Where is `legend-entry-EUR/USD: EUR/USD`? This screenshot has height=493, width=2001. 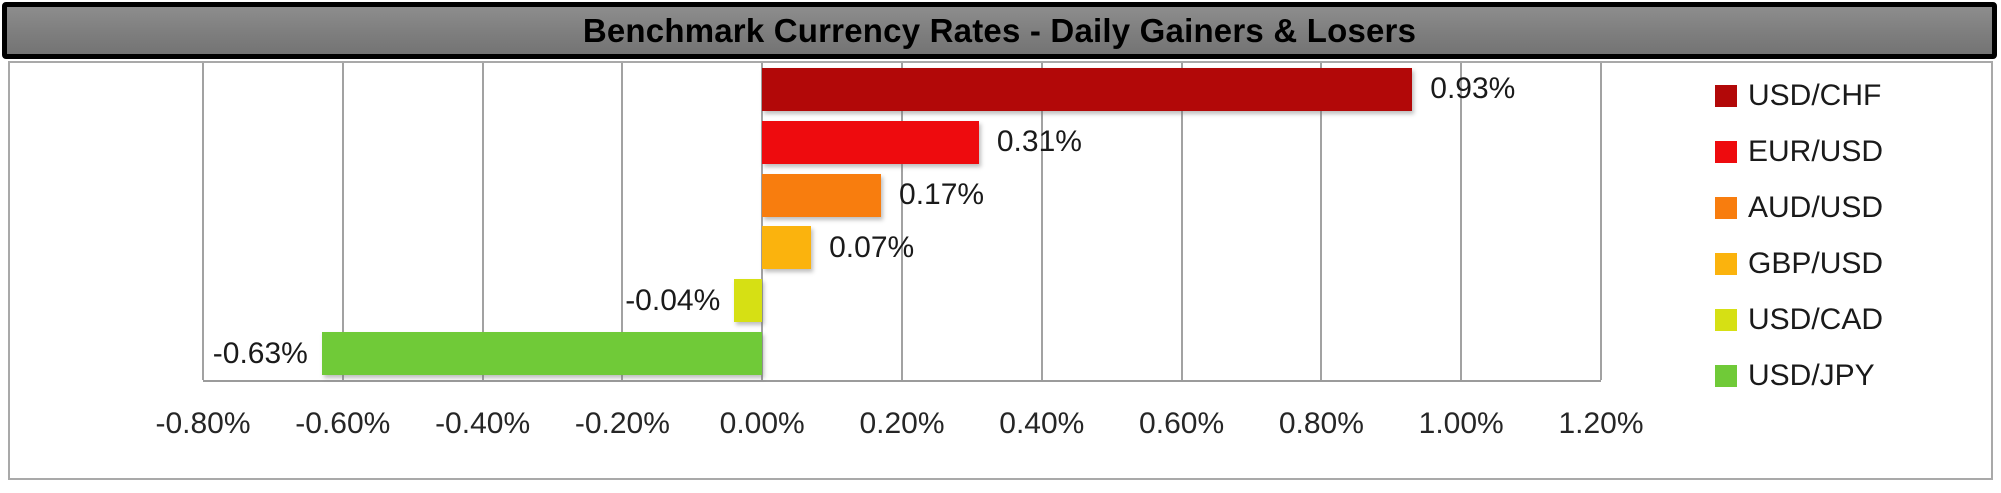 legend-entry-EUR/USD: EUR/USD is located at coordinates (1799, 151).